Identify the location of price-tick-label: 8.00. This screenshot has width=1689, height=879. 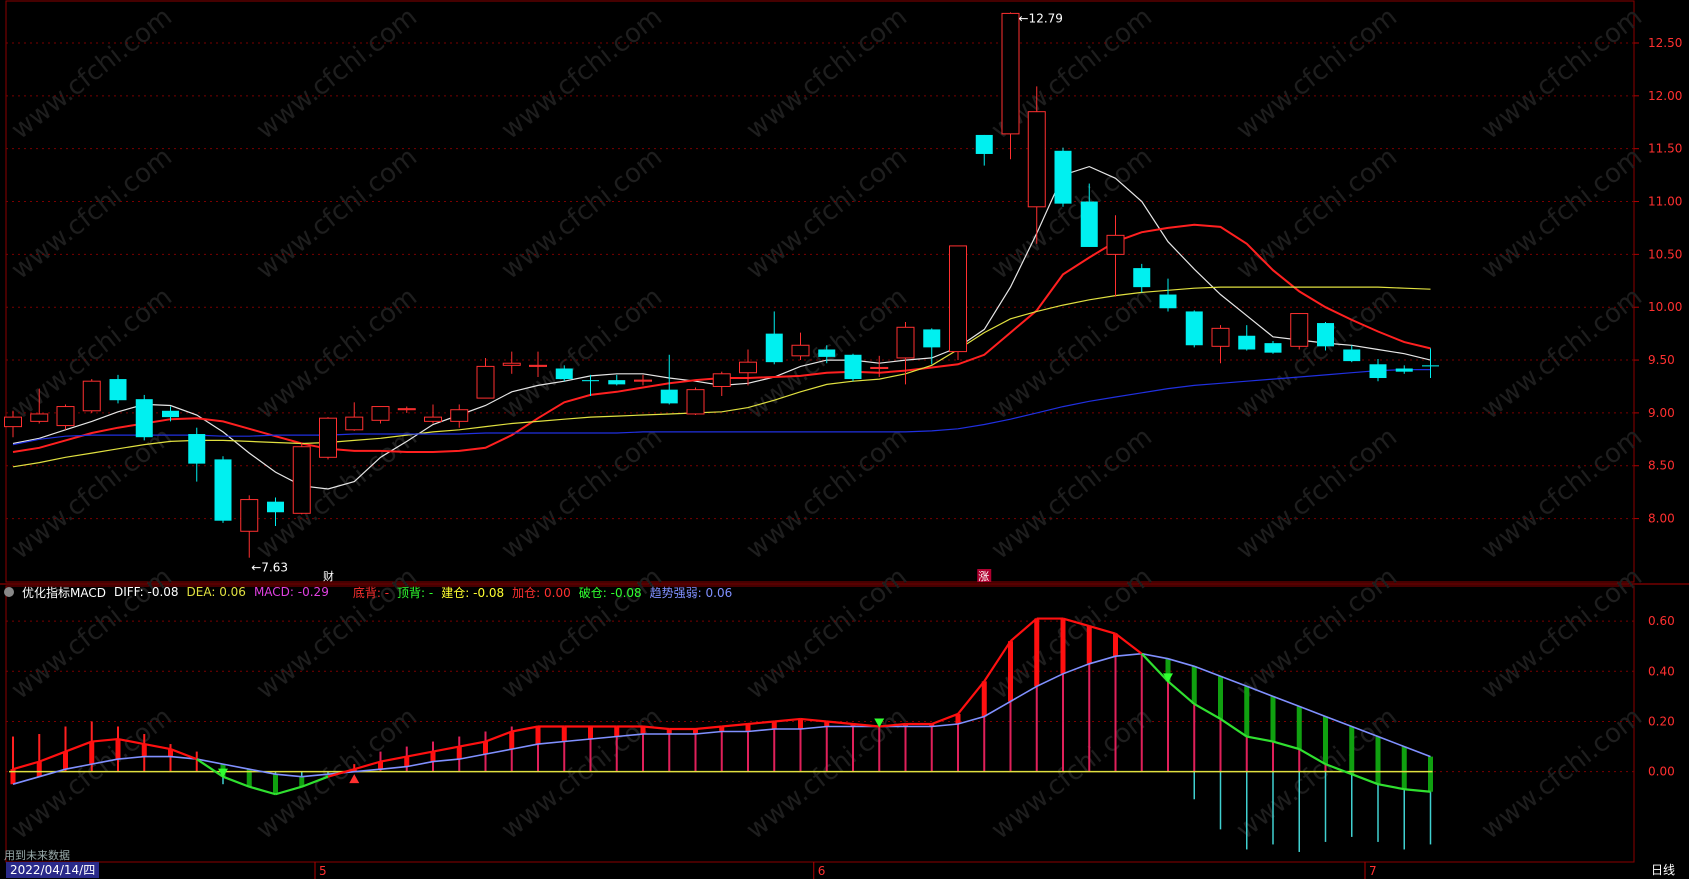
(1661, 519).